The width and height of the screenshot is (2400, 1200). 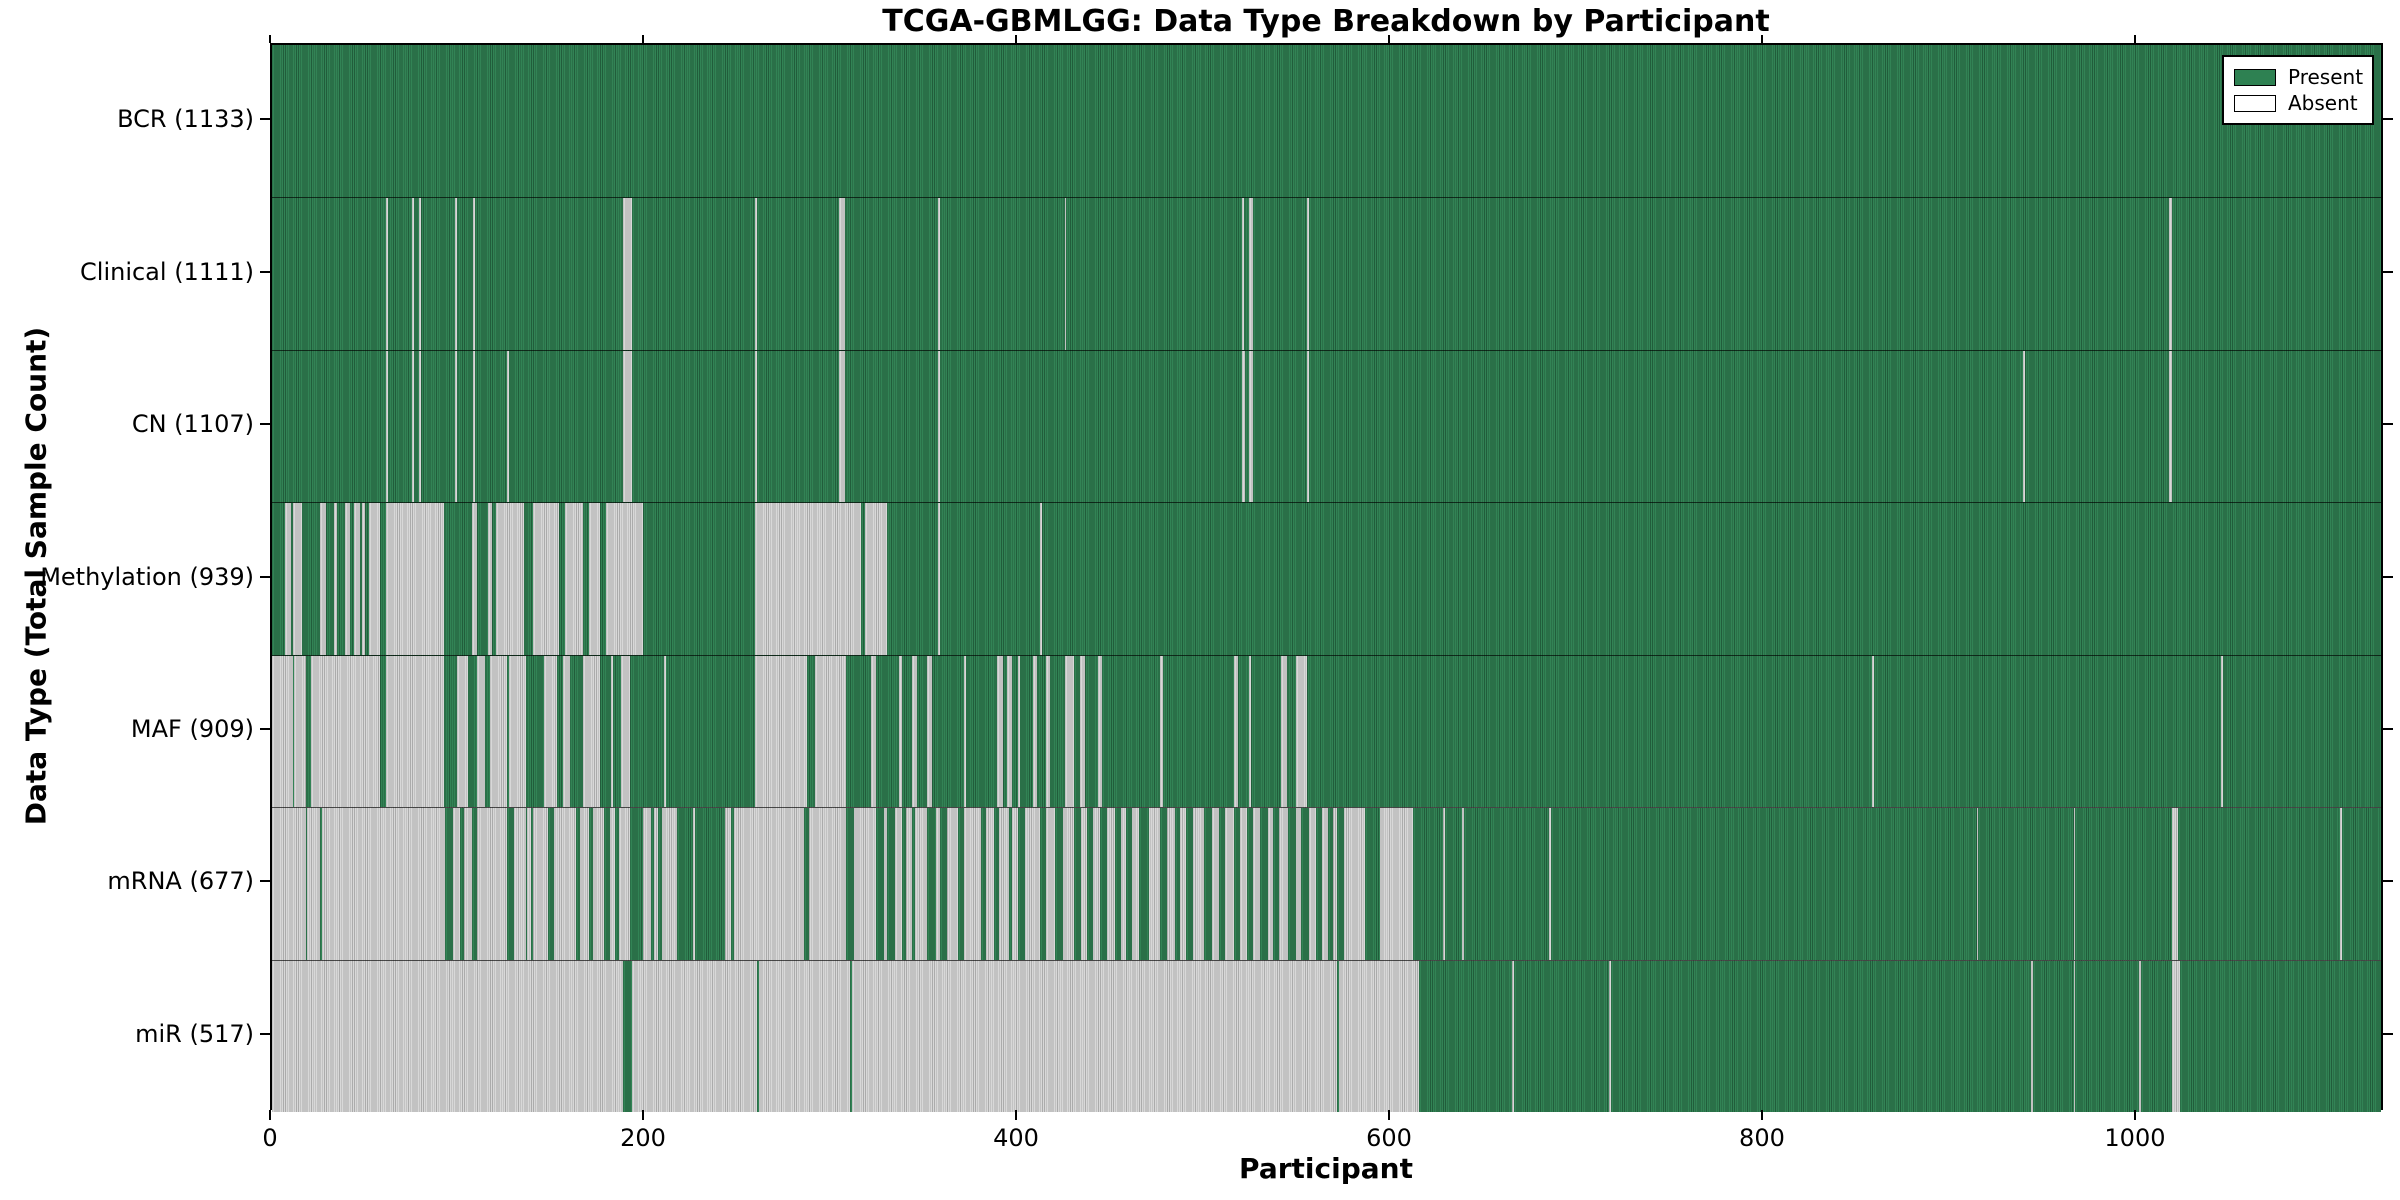 I want to click on x-tick-label-1000: 1000, so click(x=2135, y=1138).